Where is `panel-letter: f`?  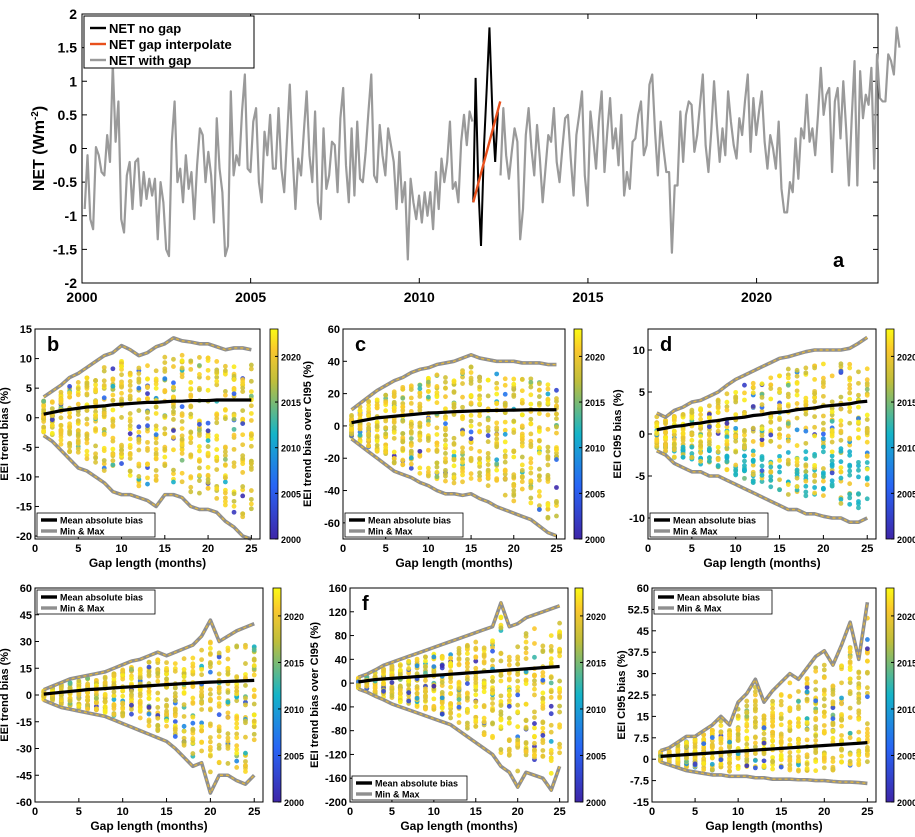 panel-letter: f is located at coordinates (365, 604).